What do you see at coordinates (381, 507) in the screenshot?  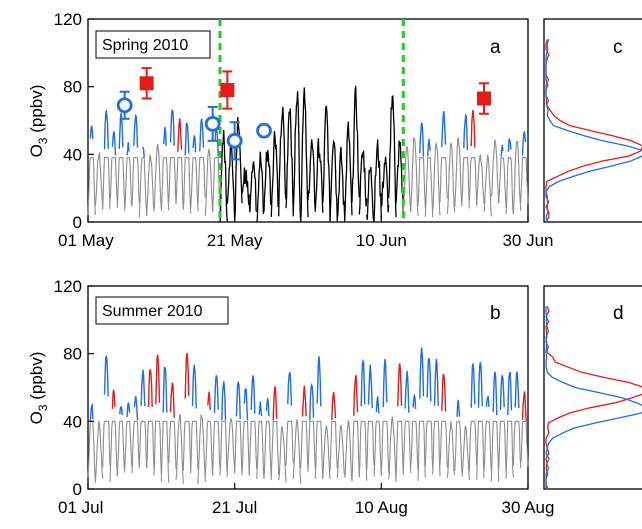 I see `xtick-label: 10 Aug` at bounding box center [381, 507].